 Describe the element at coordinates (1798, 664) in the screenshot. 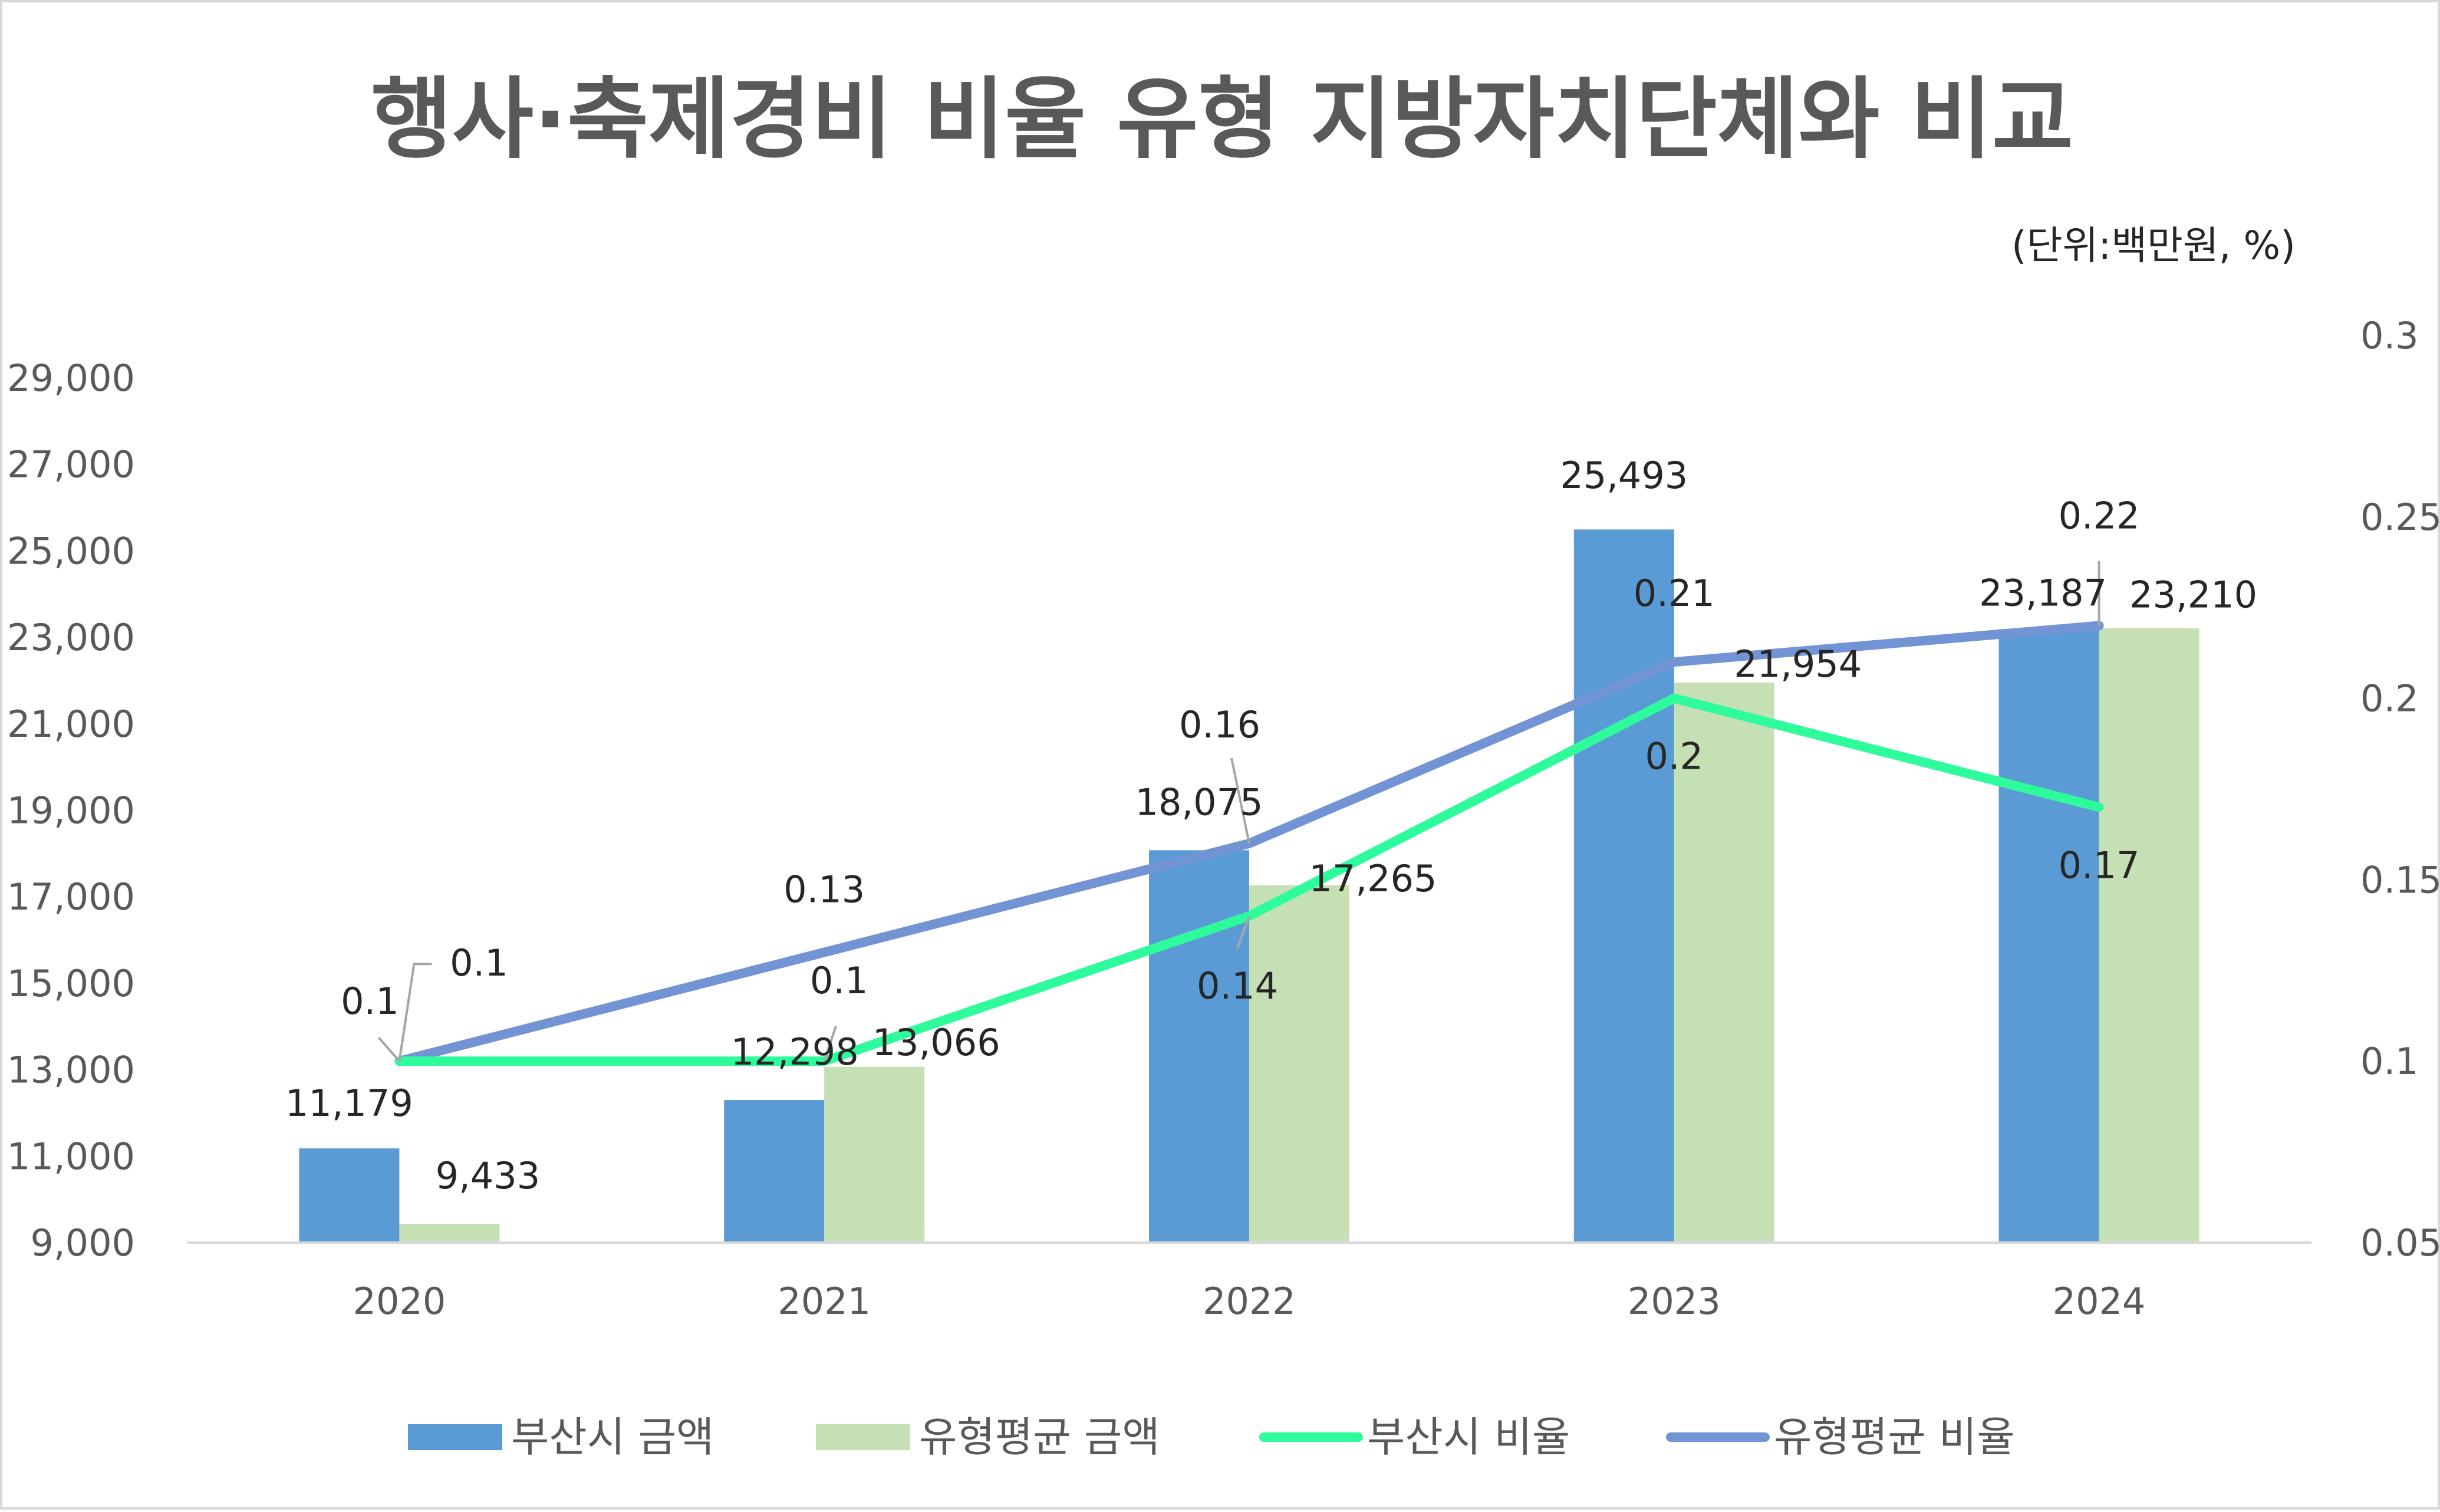

I see `bar-label-type-average-amount: 21,954` at that location.